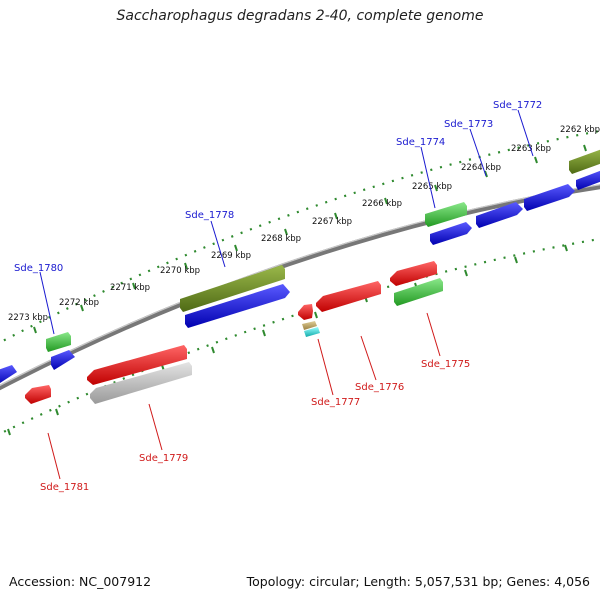  What do you see at coordinates (517, 105) in the screenshot?
I see `gene-label-forward: Sde_1772` at bounding box center [517, 105].